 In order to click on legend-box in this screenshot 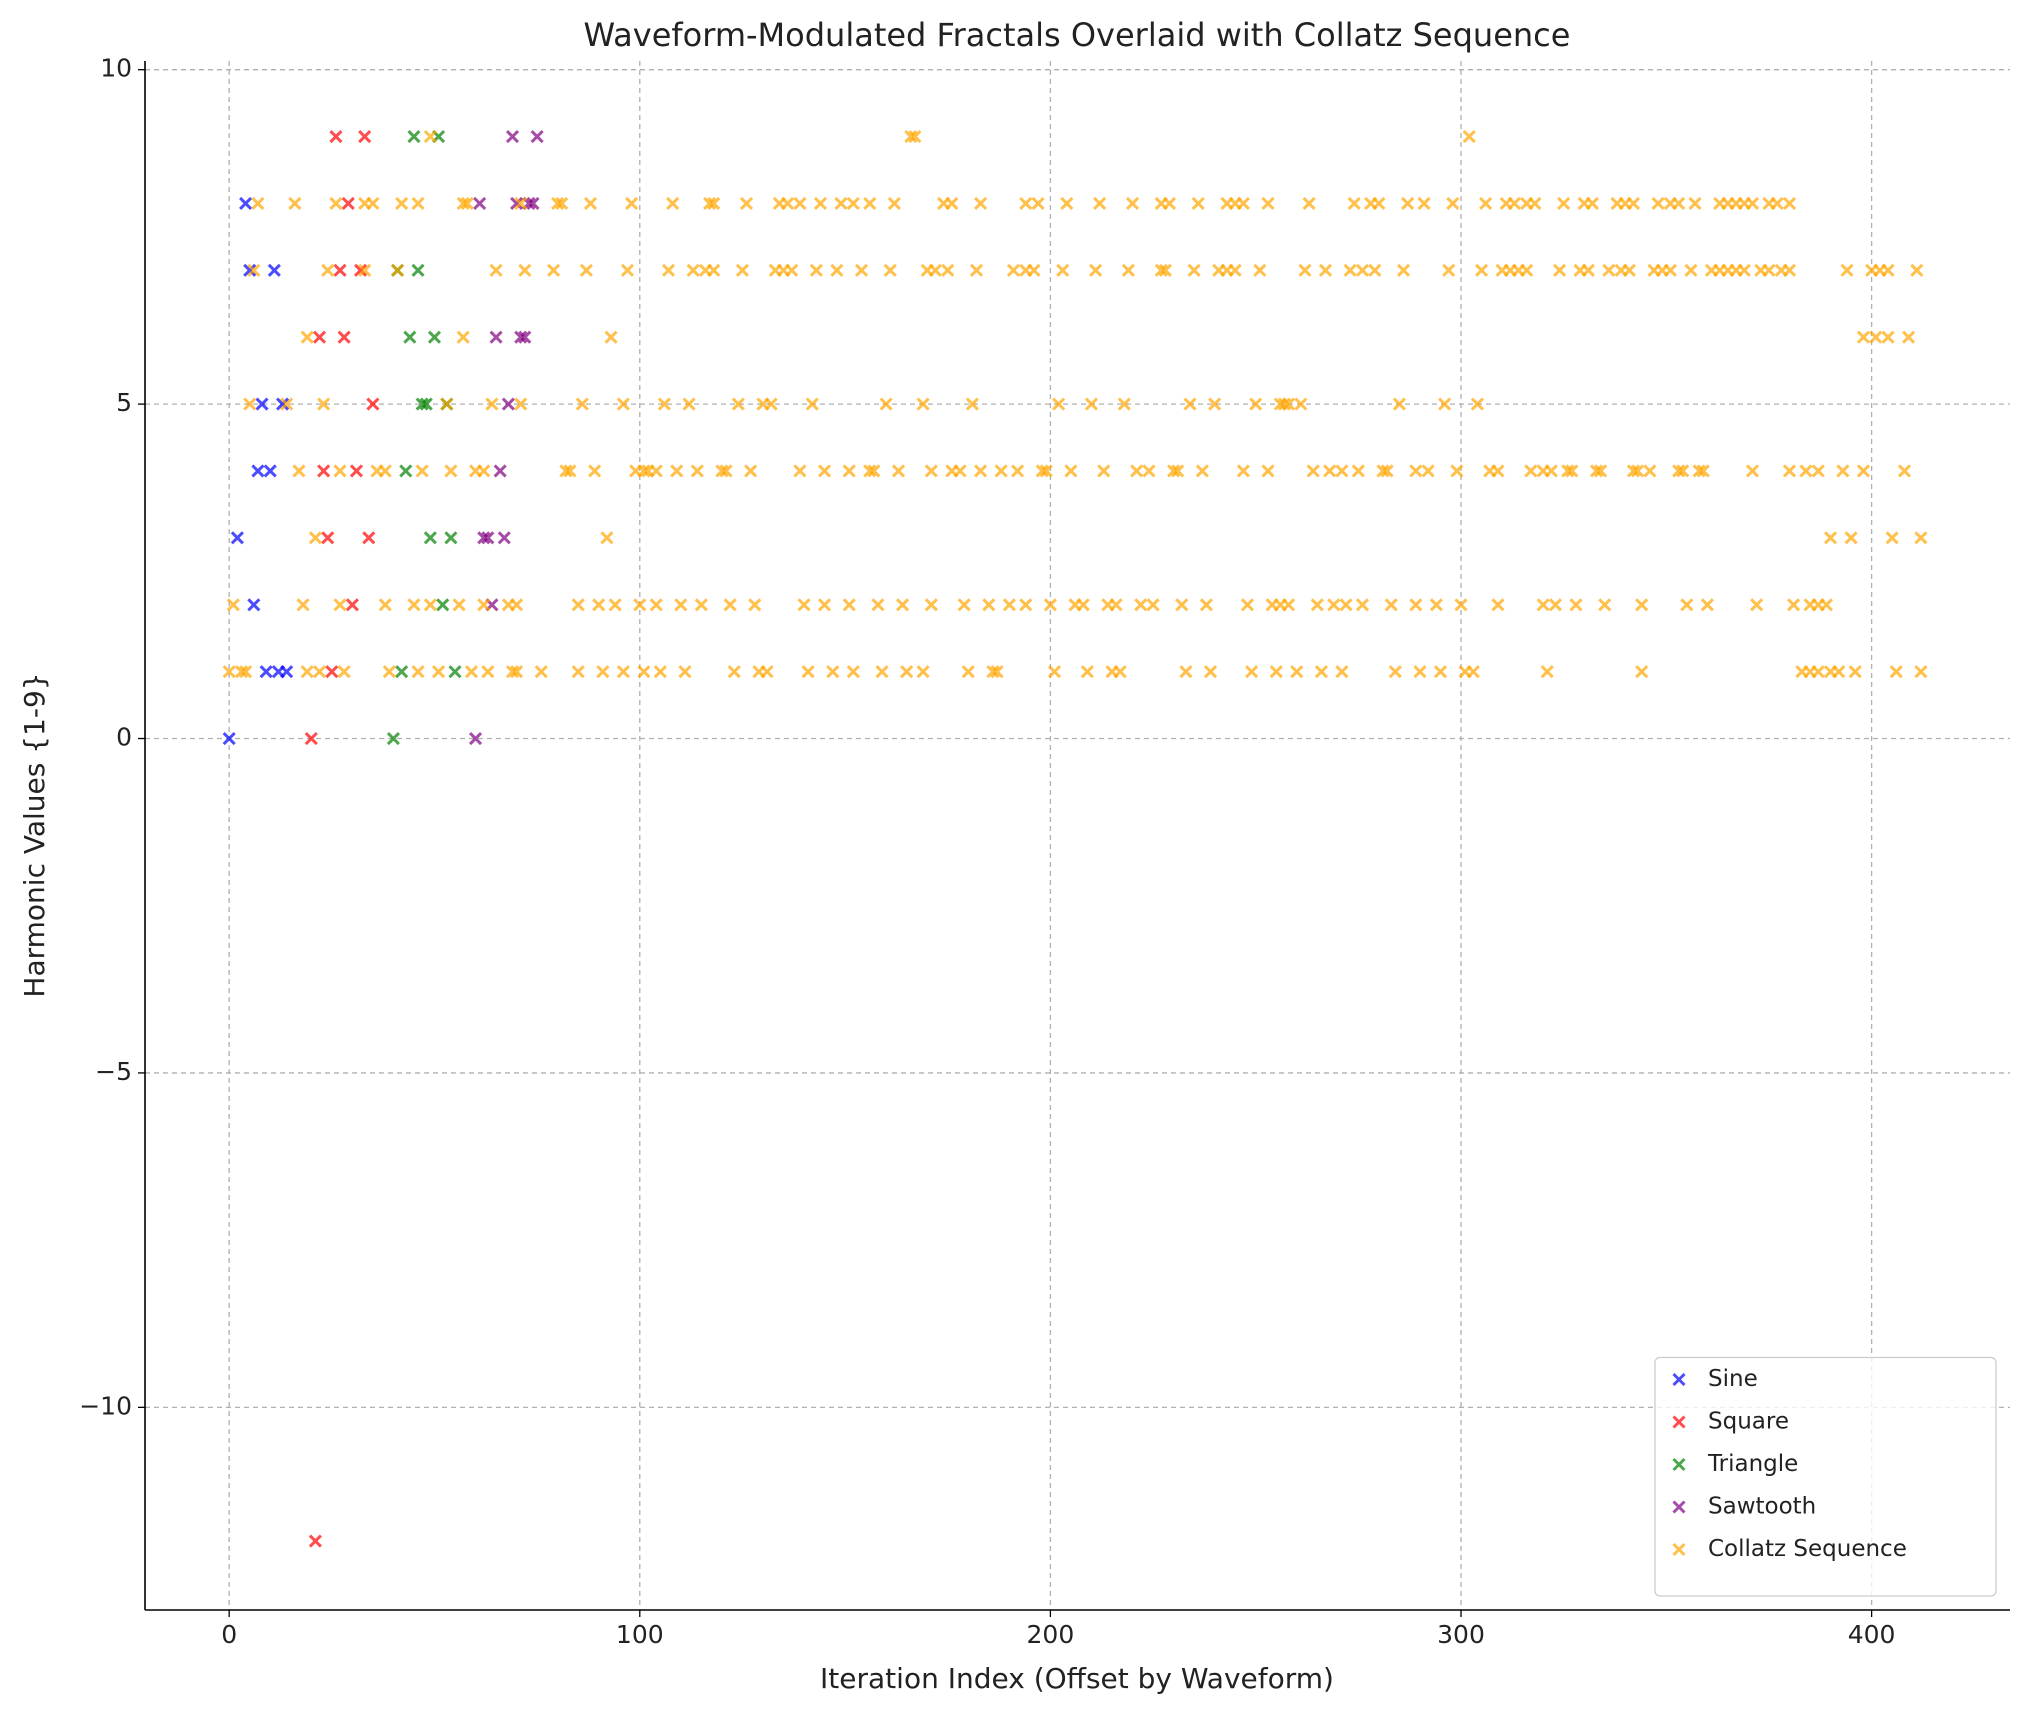, I will do `click(1825, 1476)`.